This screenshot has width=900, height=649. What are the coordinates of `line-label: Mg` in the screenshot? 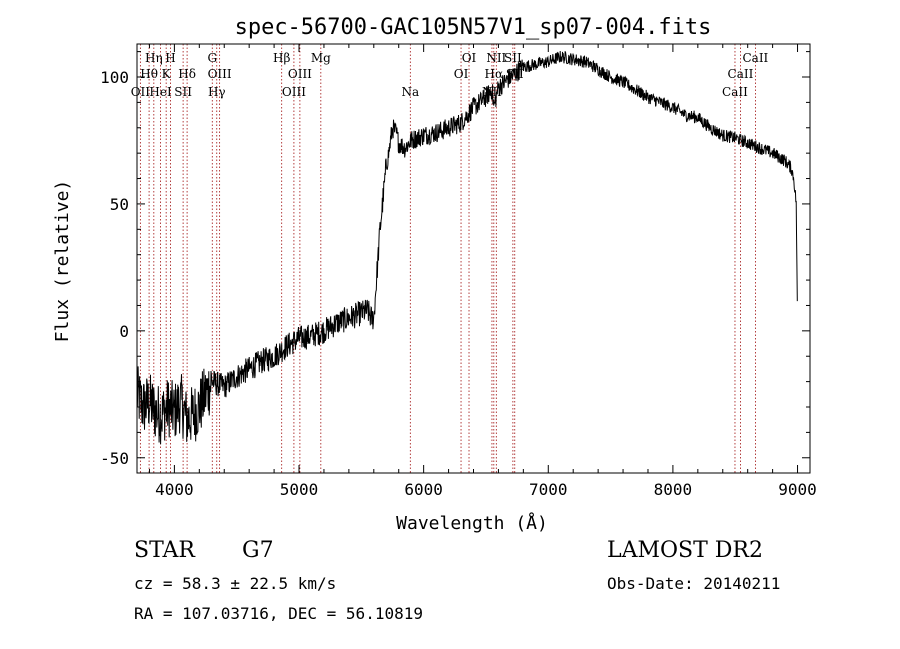 It's located at (321, 58).